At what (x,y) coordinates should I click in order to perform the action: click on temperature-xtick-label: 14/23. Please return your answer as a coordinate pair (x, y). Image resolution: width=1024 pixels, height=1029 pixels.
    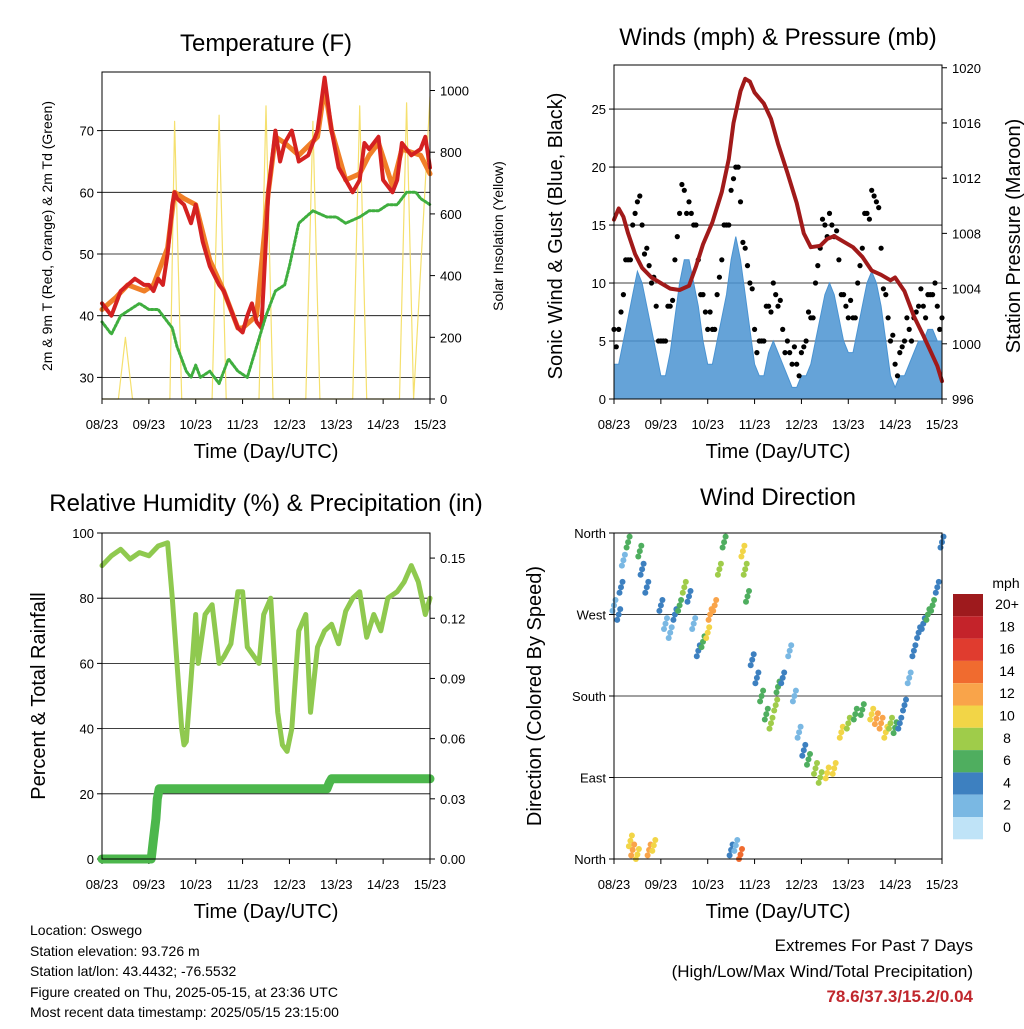
    Looking at the image, I should click on (383, 424).